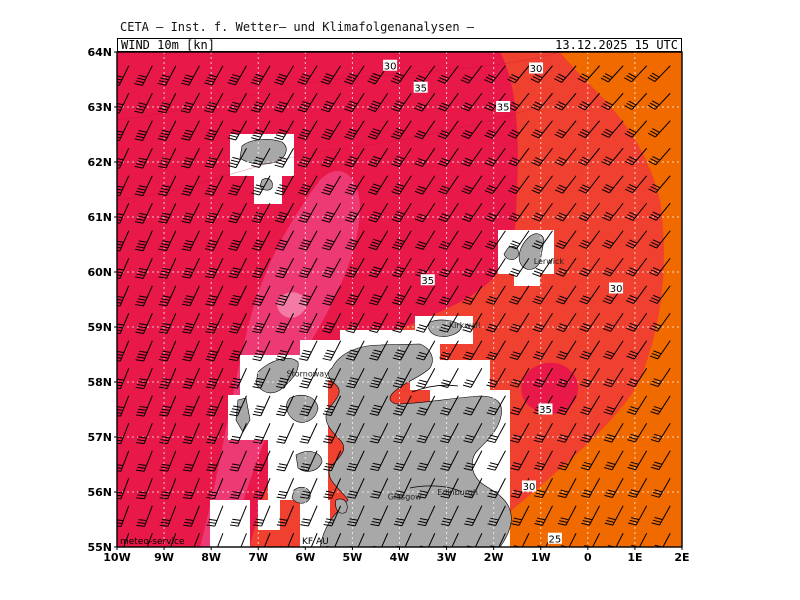  I want to click on svg-text: 30, so click(616, 289).